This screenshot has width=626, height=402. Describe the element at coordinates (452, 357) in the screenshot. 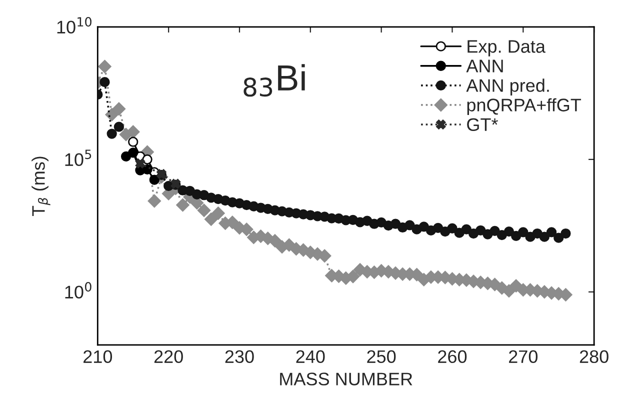

I see `x-tick-label: 260` at that location.